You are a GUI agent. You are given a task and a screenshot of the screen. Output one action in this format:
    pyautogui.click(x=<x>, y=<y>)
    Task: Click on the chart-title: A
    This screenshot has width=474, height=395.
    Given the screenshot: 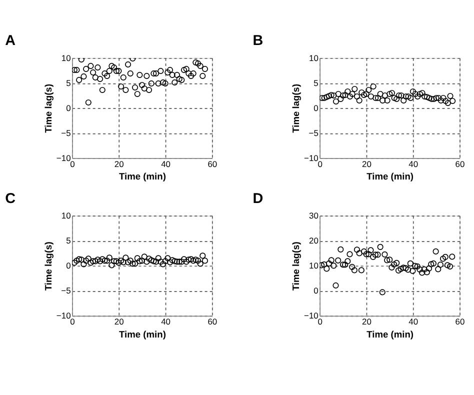 What is the action you would take?
    pyautogui.click(x=10, y=41)
    